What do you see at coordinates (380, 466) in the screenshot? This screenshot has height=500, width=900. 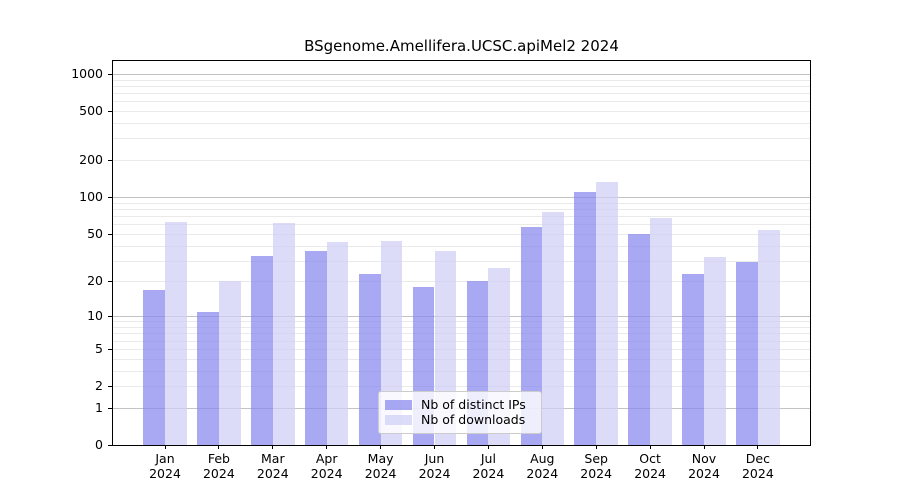 I see `x-tick-label-may: May 2024` at bounding box center [380, 466].